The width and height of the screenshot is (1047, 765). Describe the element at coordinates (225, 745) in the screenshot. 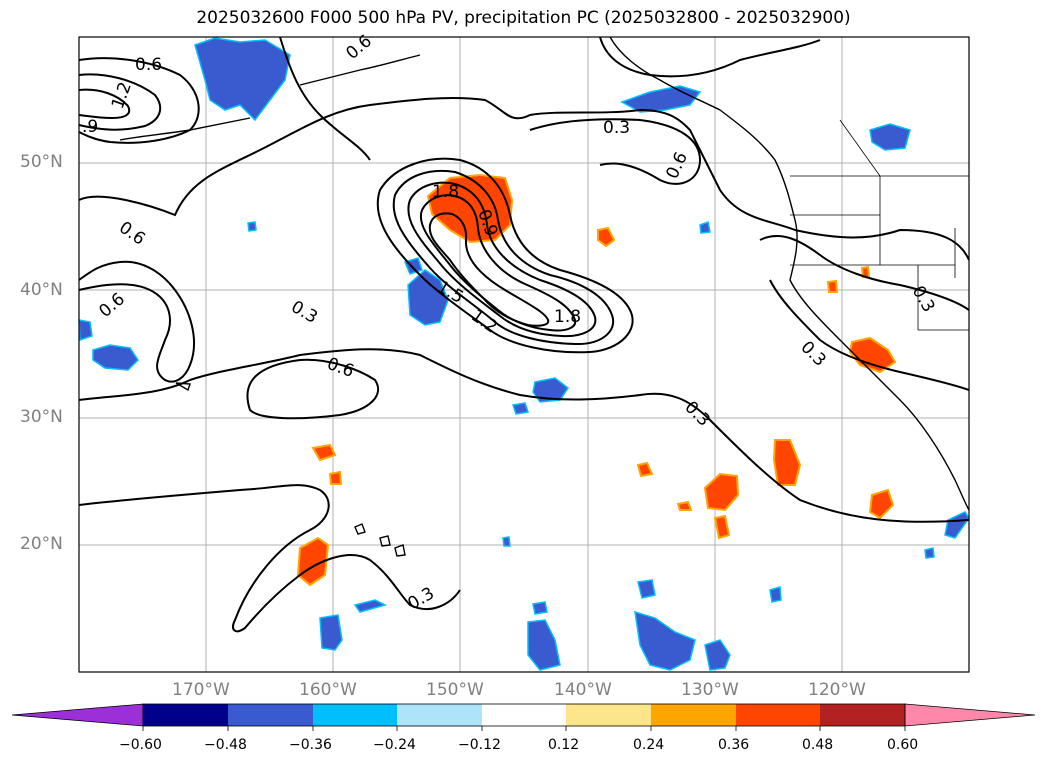

I see `colorbar-tick: −0.48` at that location.